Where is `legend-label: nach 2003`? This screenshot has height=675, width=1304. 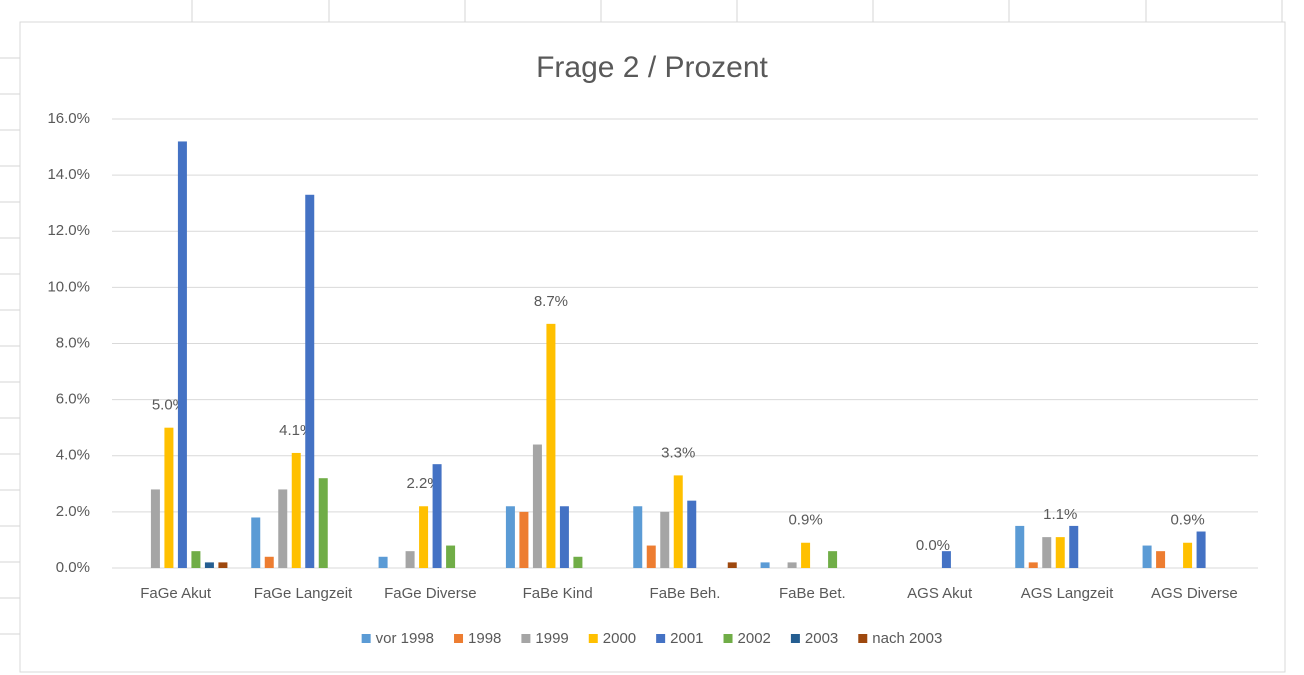
legend-label: nach 2003 is located at coordinates (907, 638).